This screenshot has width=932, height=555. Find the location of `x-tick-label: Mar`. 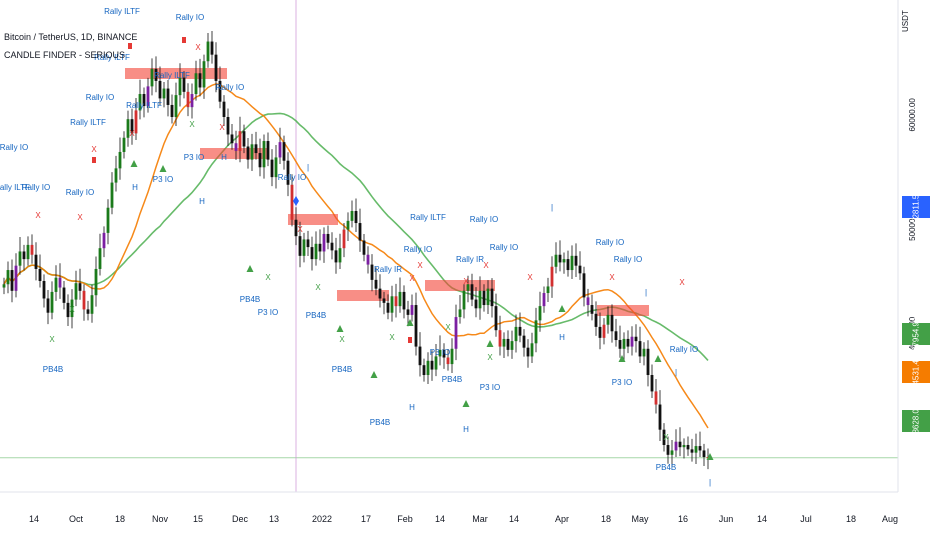

x-tick-label: Mar is located at coordinates (480, 519).